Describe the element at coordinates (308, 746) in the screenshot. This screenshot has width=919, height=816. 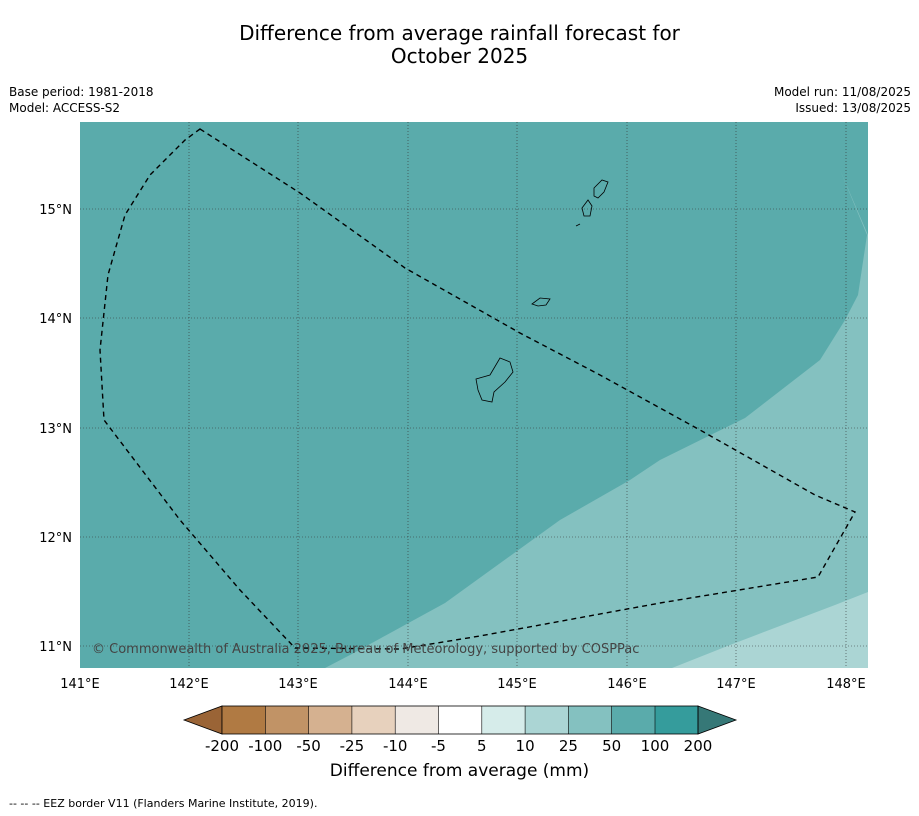
I see `colorbar-label: -50` at that location.